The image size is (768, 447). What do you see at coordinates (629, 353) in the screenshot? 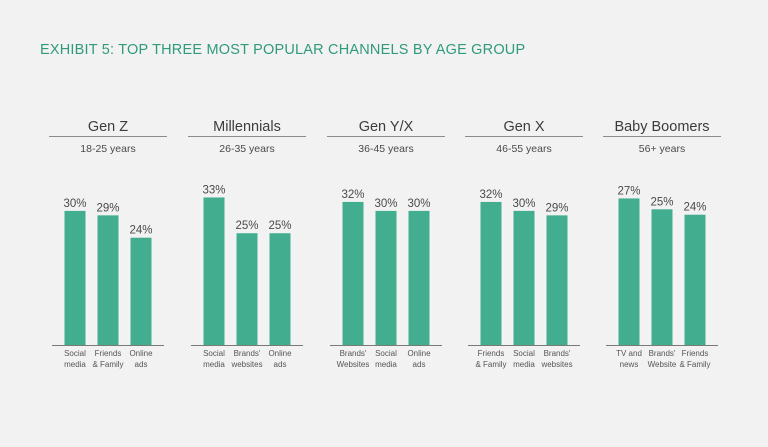
I see `tick-label: TV and` at bounding box center [629, 353].